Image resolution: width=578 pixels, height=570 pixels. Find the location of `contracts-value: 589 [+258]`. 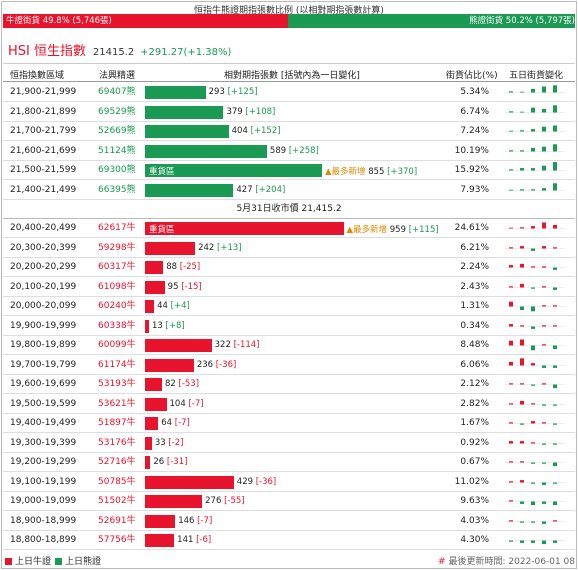

contracts-value: 589 [+258] is located at coordinates (294, 151).